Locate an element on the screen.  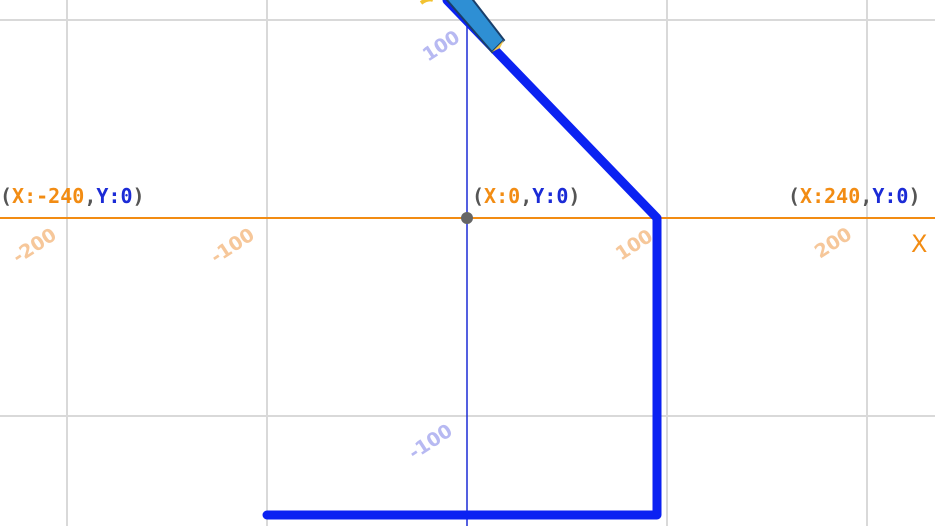
x-tick-label: 100 is located at coordinates (634, 245).